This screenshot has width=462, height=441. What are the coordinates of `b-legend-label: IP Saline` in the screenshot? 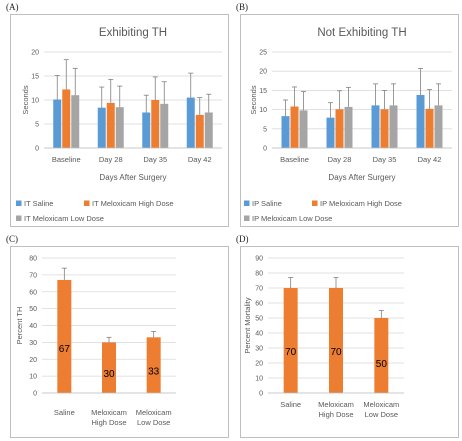 It's located at (267, 203).